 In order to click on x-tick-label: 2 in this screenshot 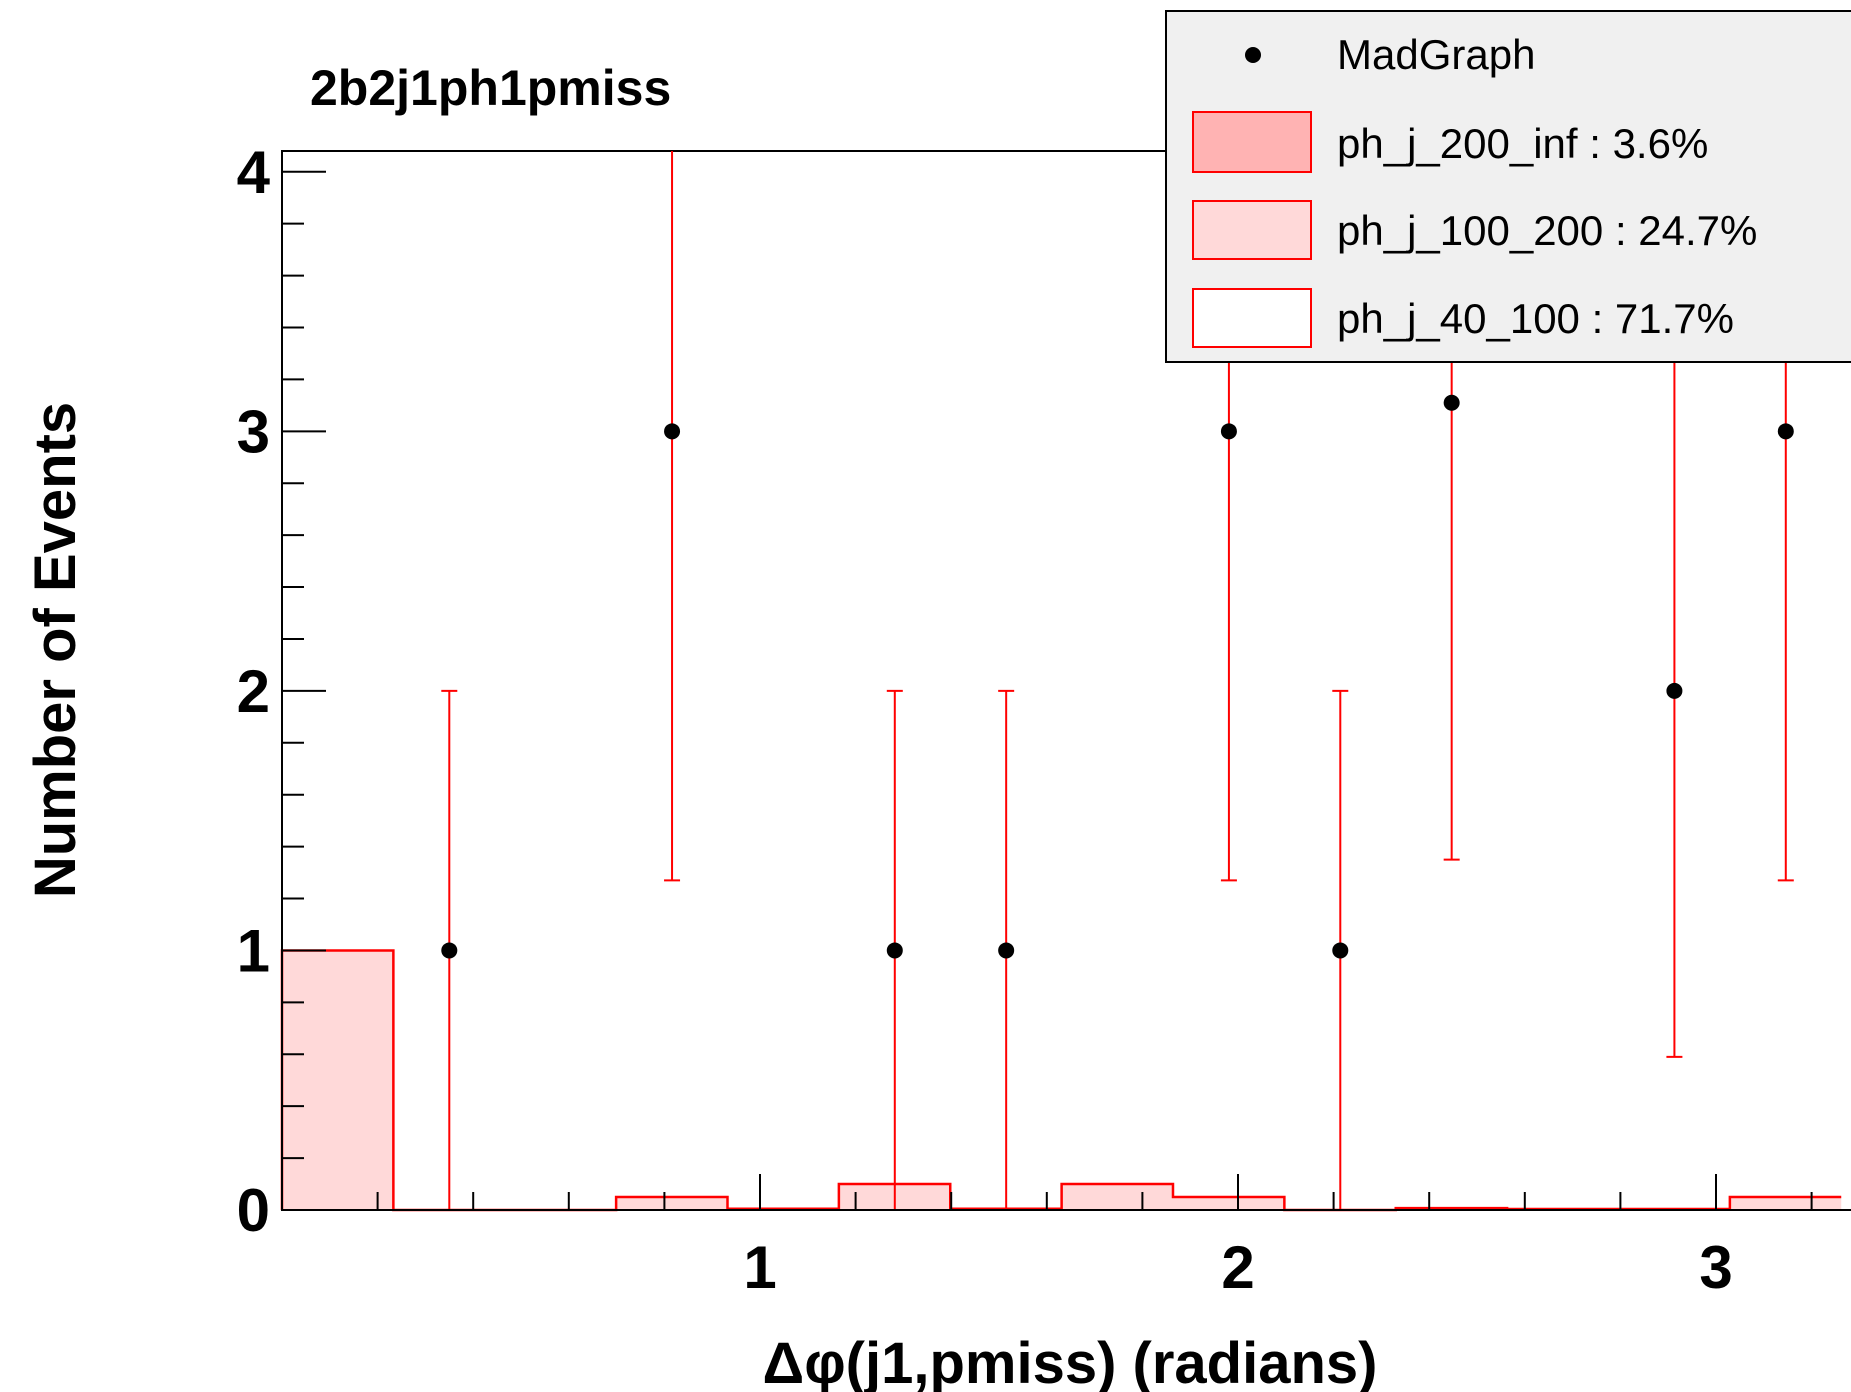, I will do `click(1237, 1267)`.